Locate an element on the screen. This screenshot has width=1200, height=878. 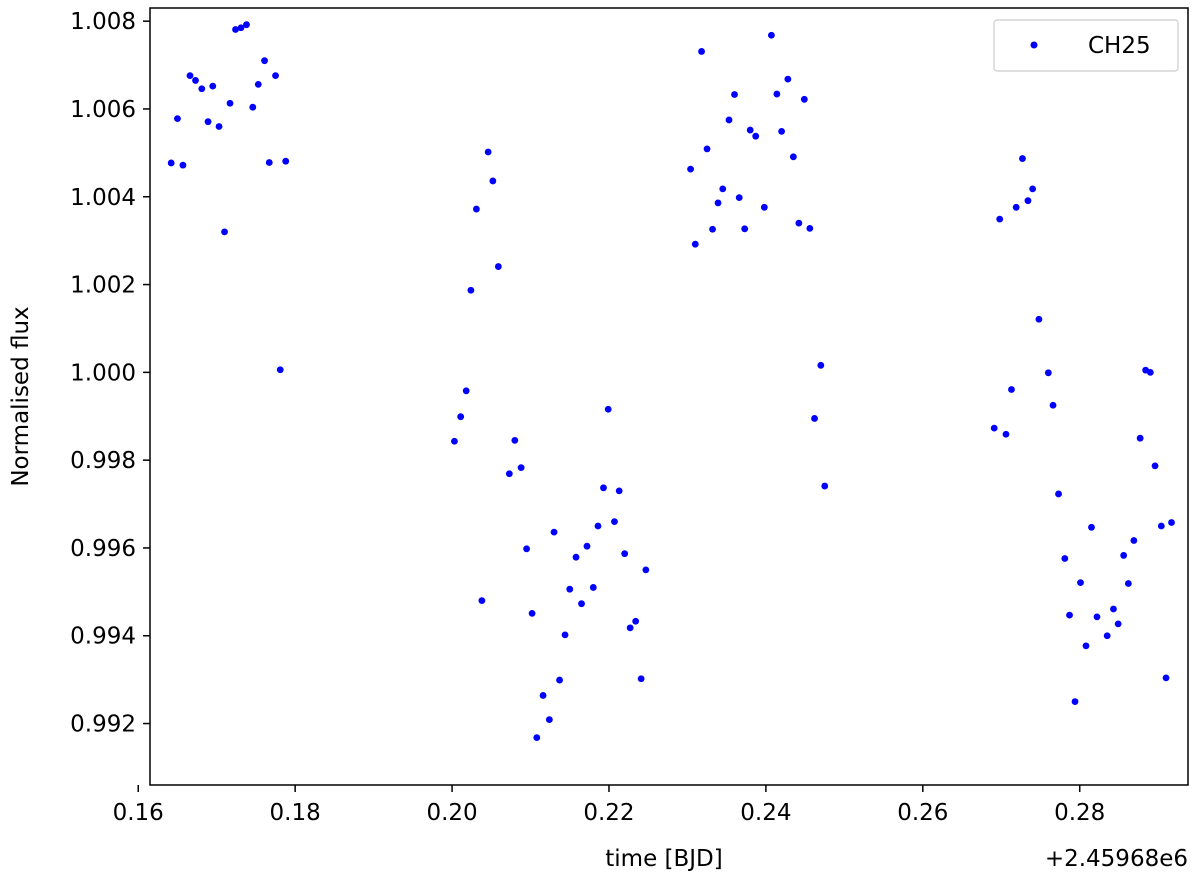
x-axis-ticks: 0.16 0.18 0.20 0.22 0.24 0.26 0.28 is located at coordinates (609, 805).